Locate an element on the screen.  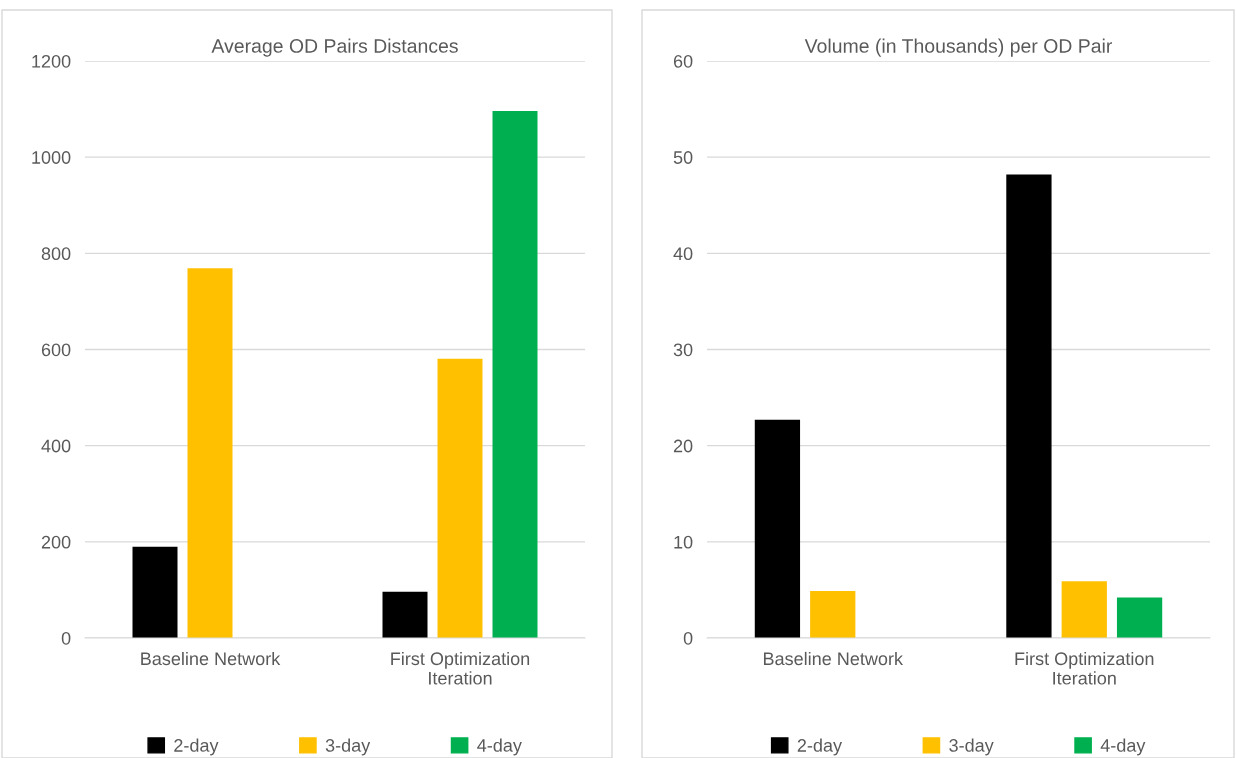
y-tick-label: 200 is located at coordinates (56, 542).